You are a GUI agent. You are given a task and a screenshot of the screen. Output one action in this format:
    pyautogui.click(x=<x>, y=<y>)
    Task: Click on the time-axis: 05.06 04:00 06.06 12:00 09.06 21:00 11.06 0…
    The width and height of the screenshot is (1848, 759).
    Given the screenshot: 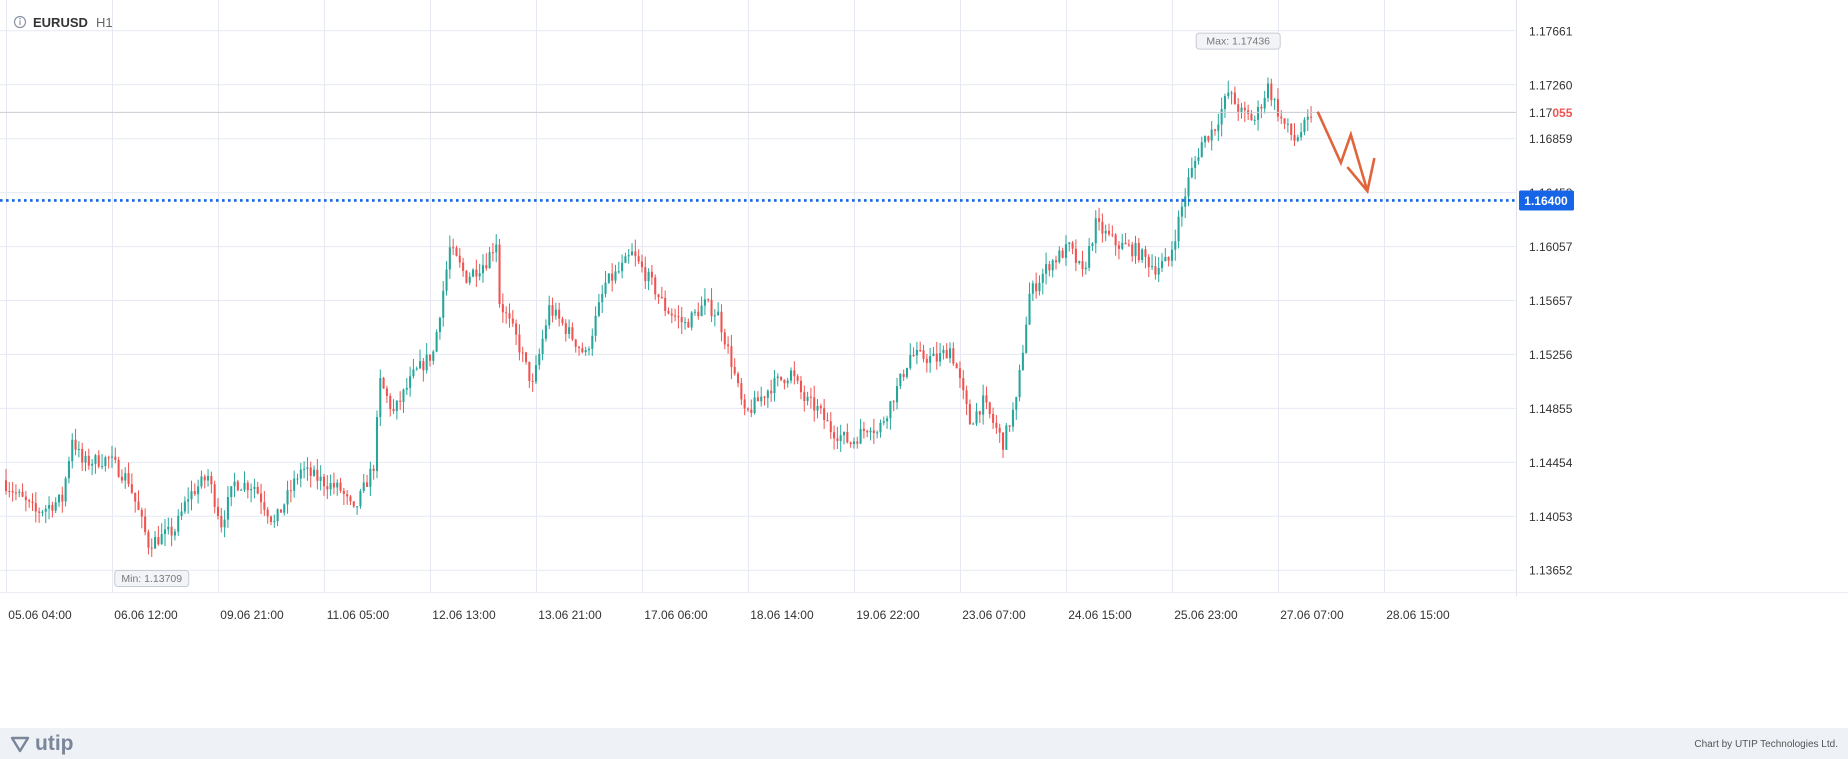 What is the action you would take?
    pyautogui.click(x=729, y=615)
    